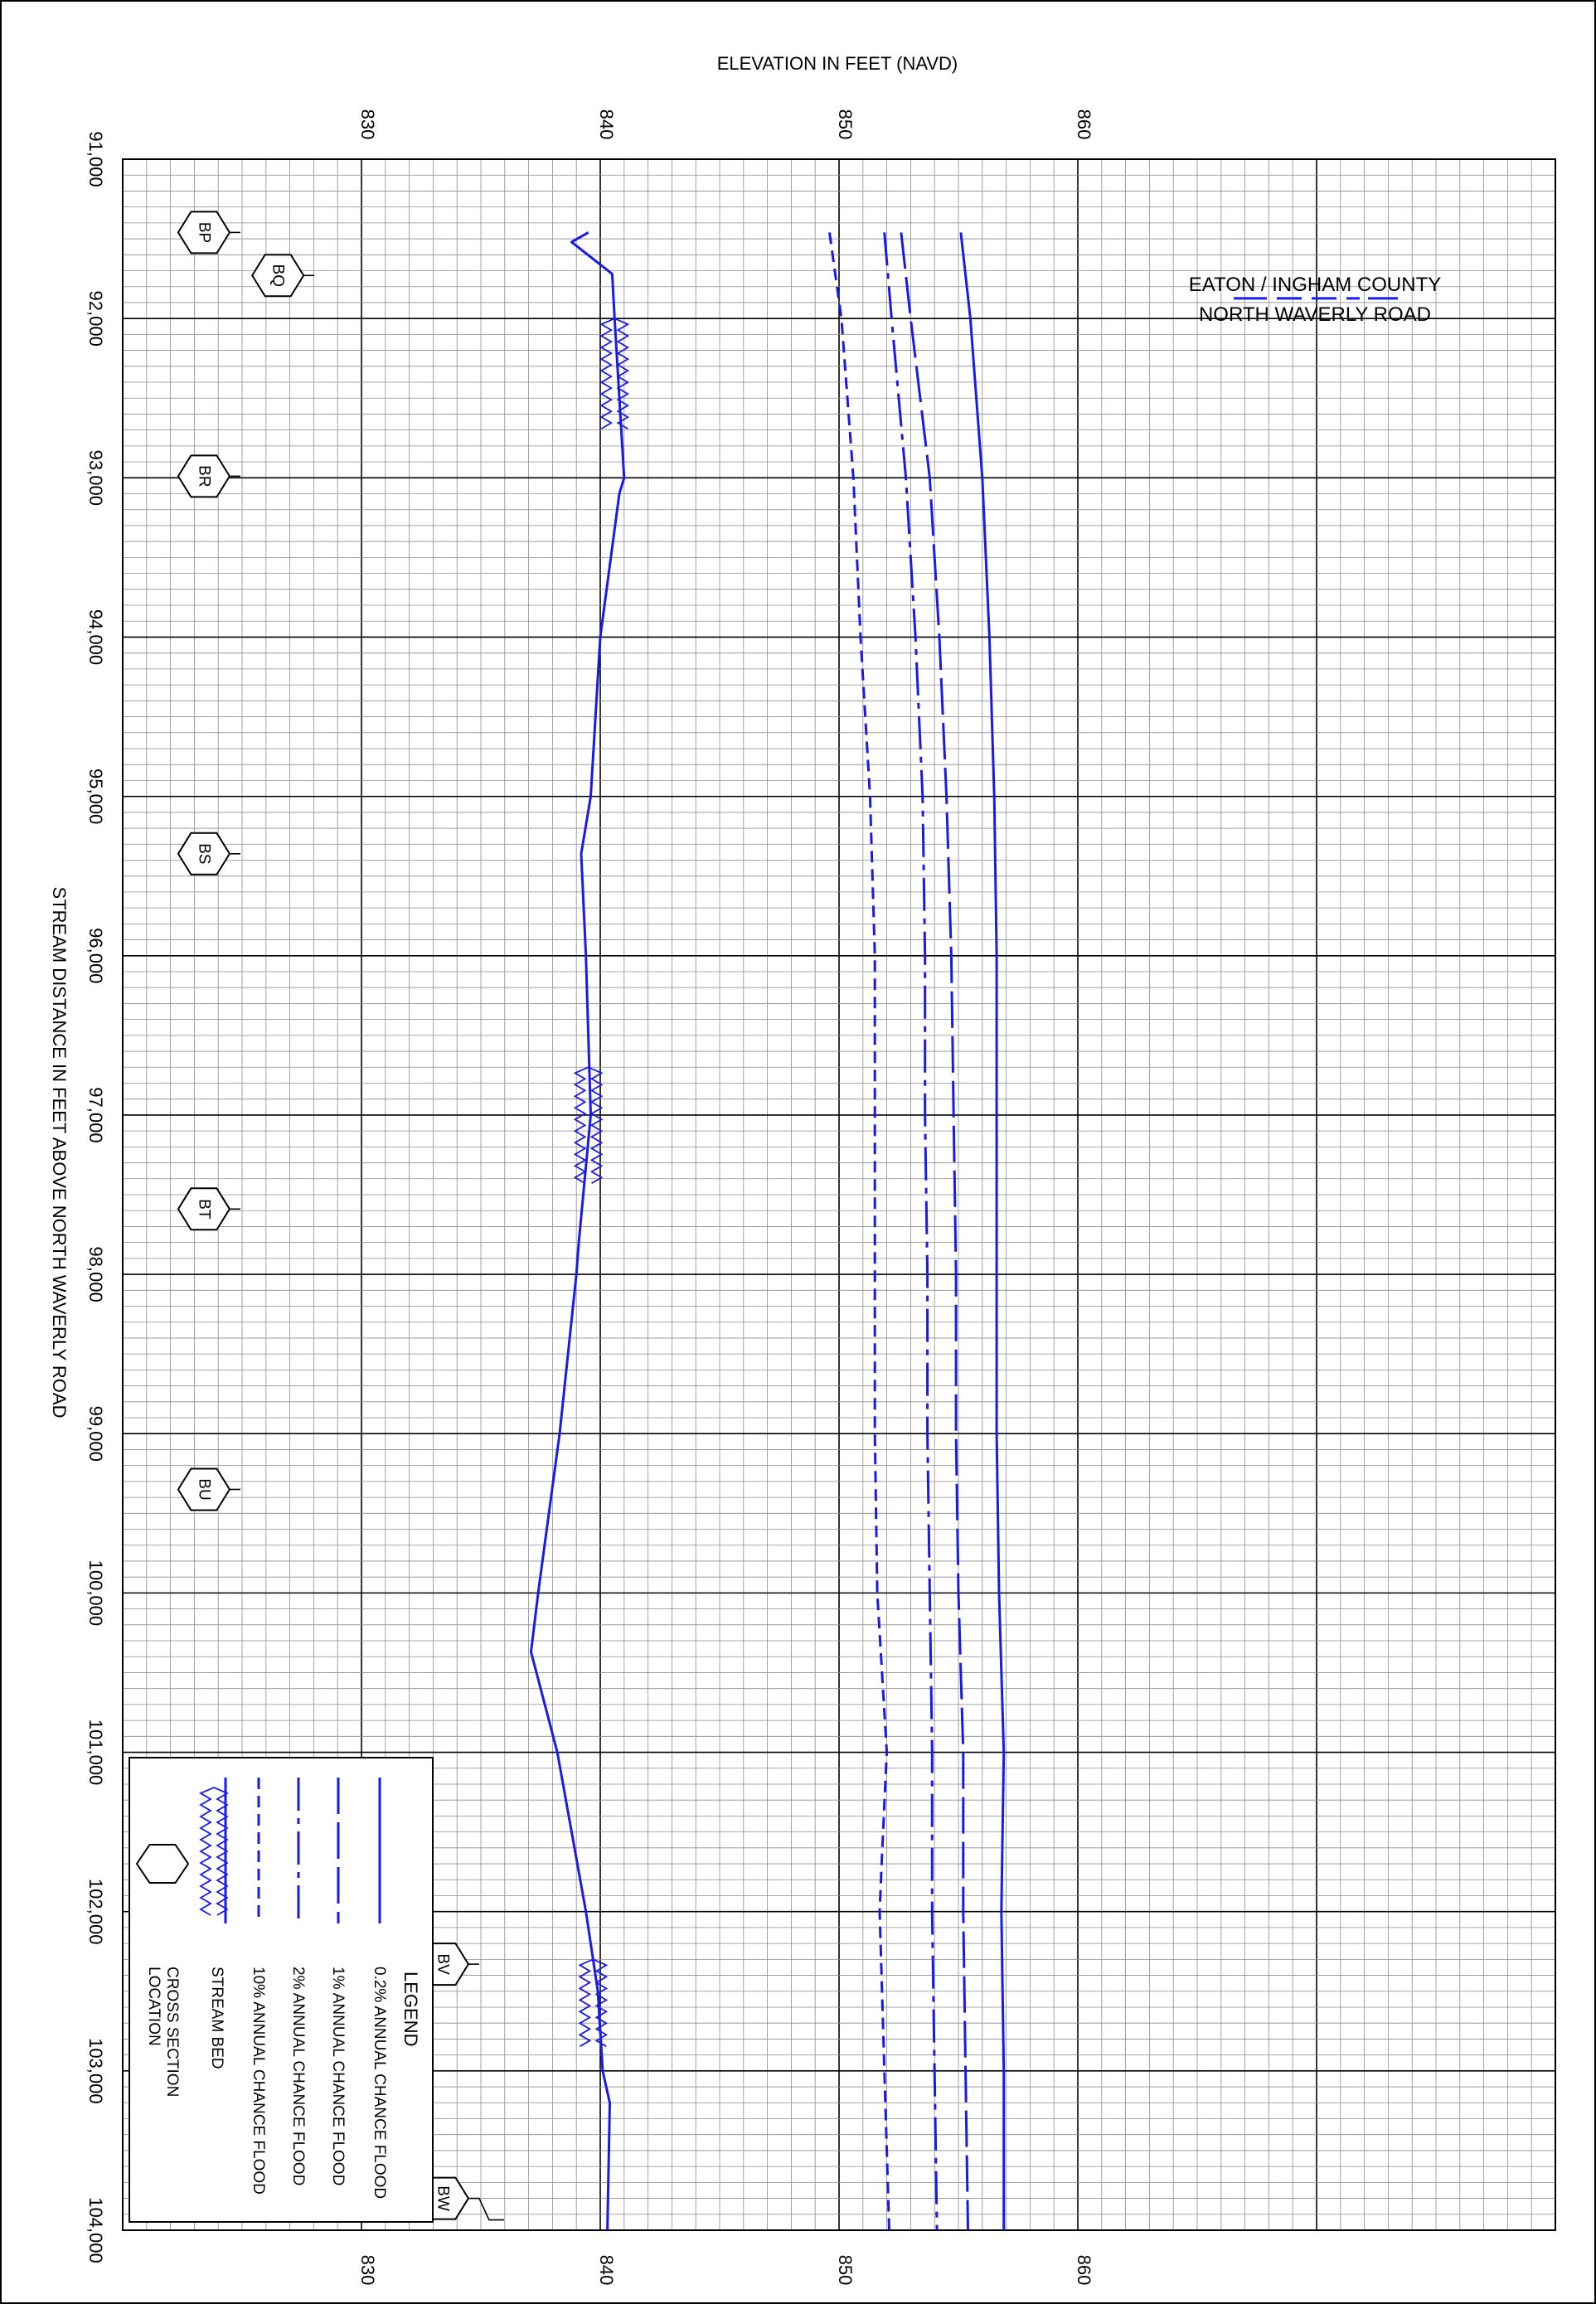 The image size is (1596, 2304). Describe the element at coordinates (1315, 285) in the screenshot. I see `annotation-line1: EATON / INGHAM COUNTY` at that location.